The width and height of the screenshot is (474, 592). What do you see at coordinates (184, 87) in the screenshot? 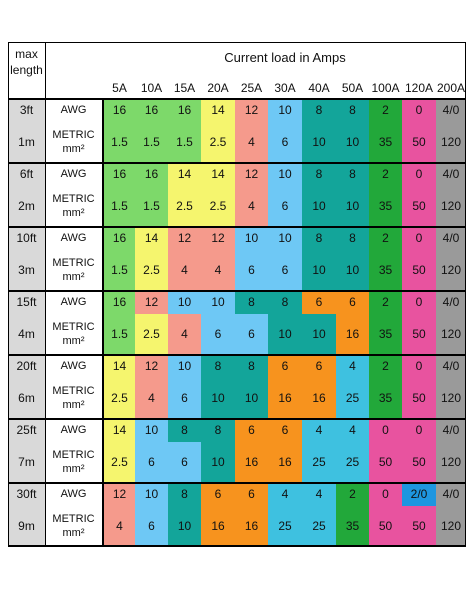
I see `column-label: 15A` at bounding box center [184, 87].